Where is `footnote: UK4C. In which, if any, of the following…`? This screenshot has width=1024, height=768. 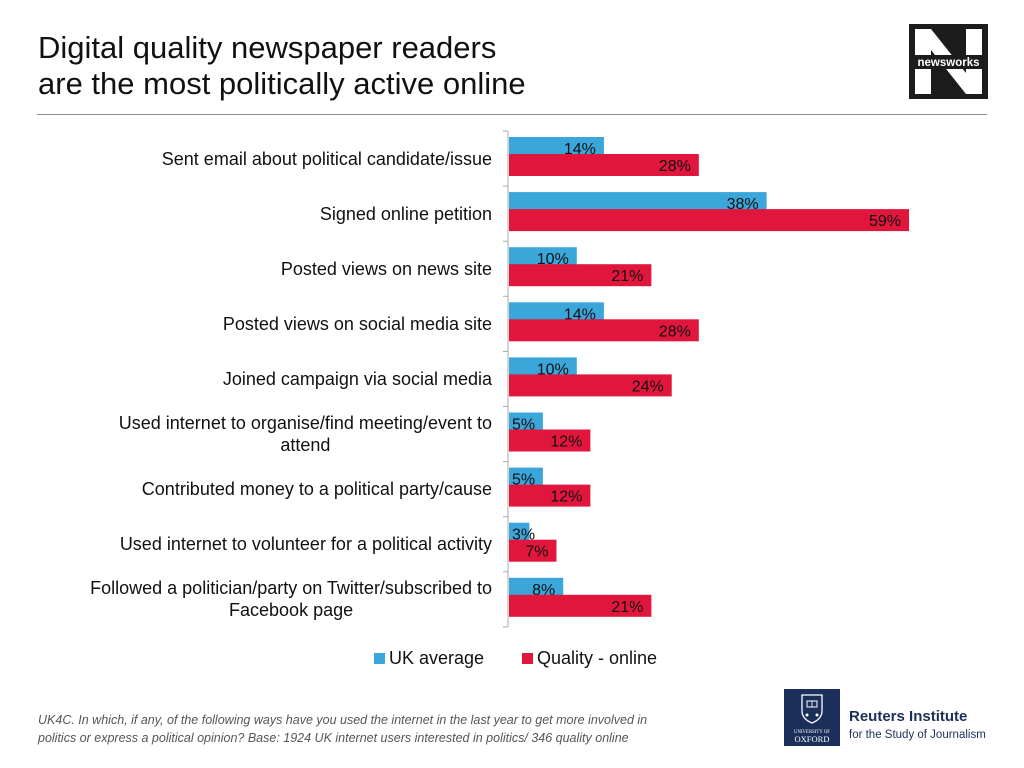 footnote: UK4C. In which, if any, of the following… is located at coordinates (398, 729).